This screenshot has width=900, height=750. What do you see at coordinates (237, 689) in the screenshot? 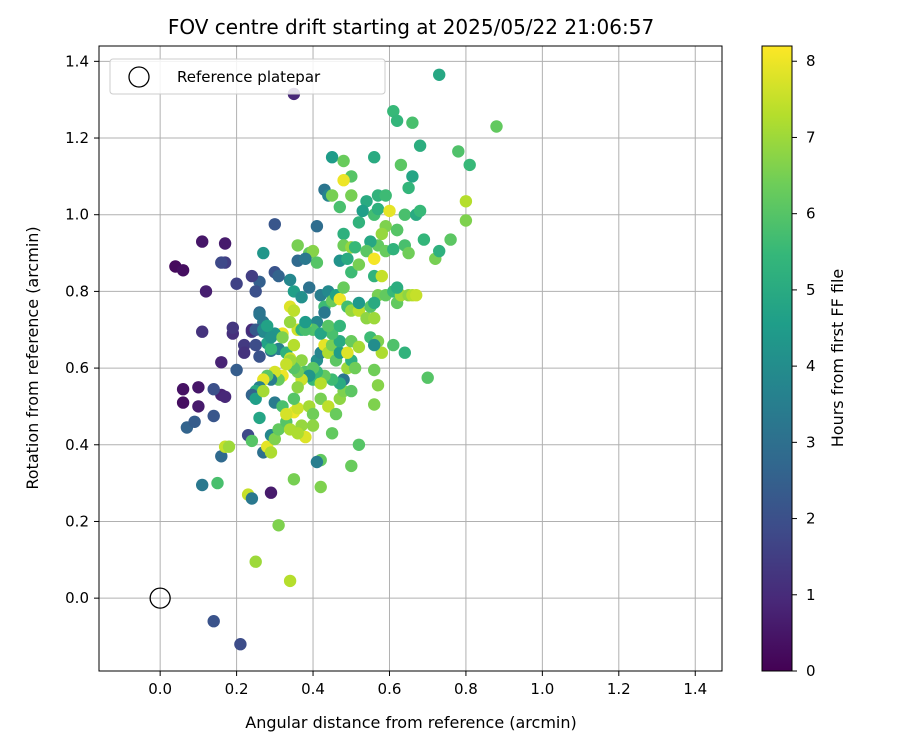
I see `x-tick-label: 0.2` at bounding box center [237, 689].